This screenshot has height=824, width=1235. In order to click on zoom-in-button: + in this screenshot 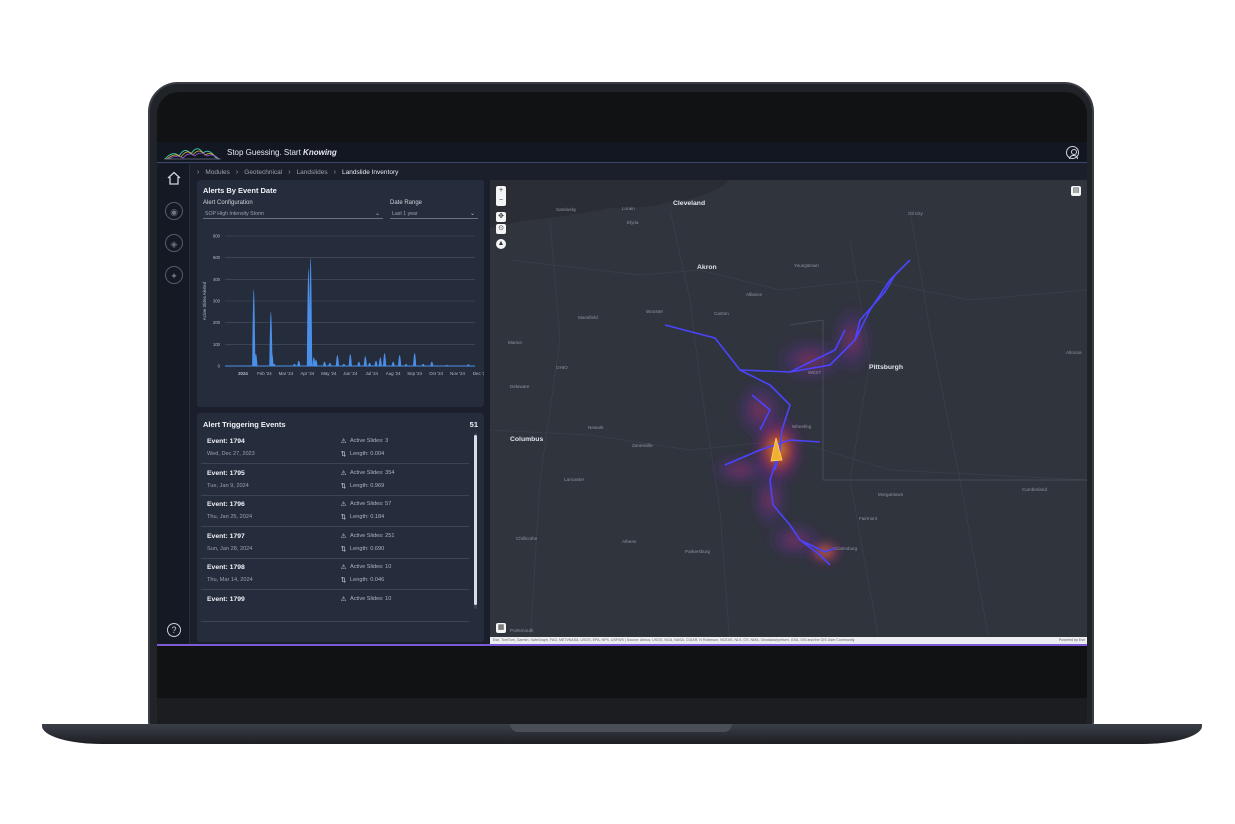, I will do `click(501, 190)`.